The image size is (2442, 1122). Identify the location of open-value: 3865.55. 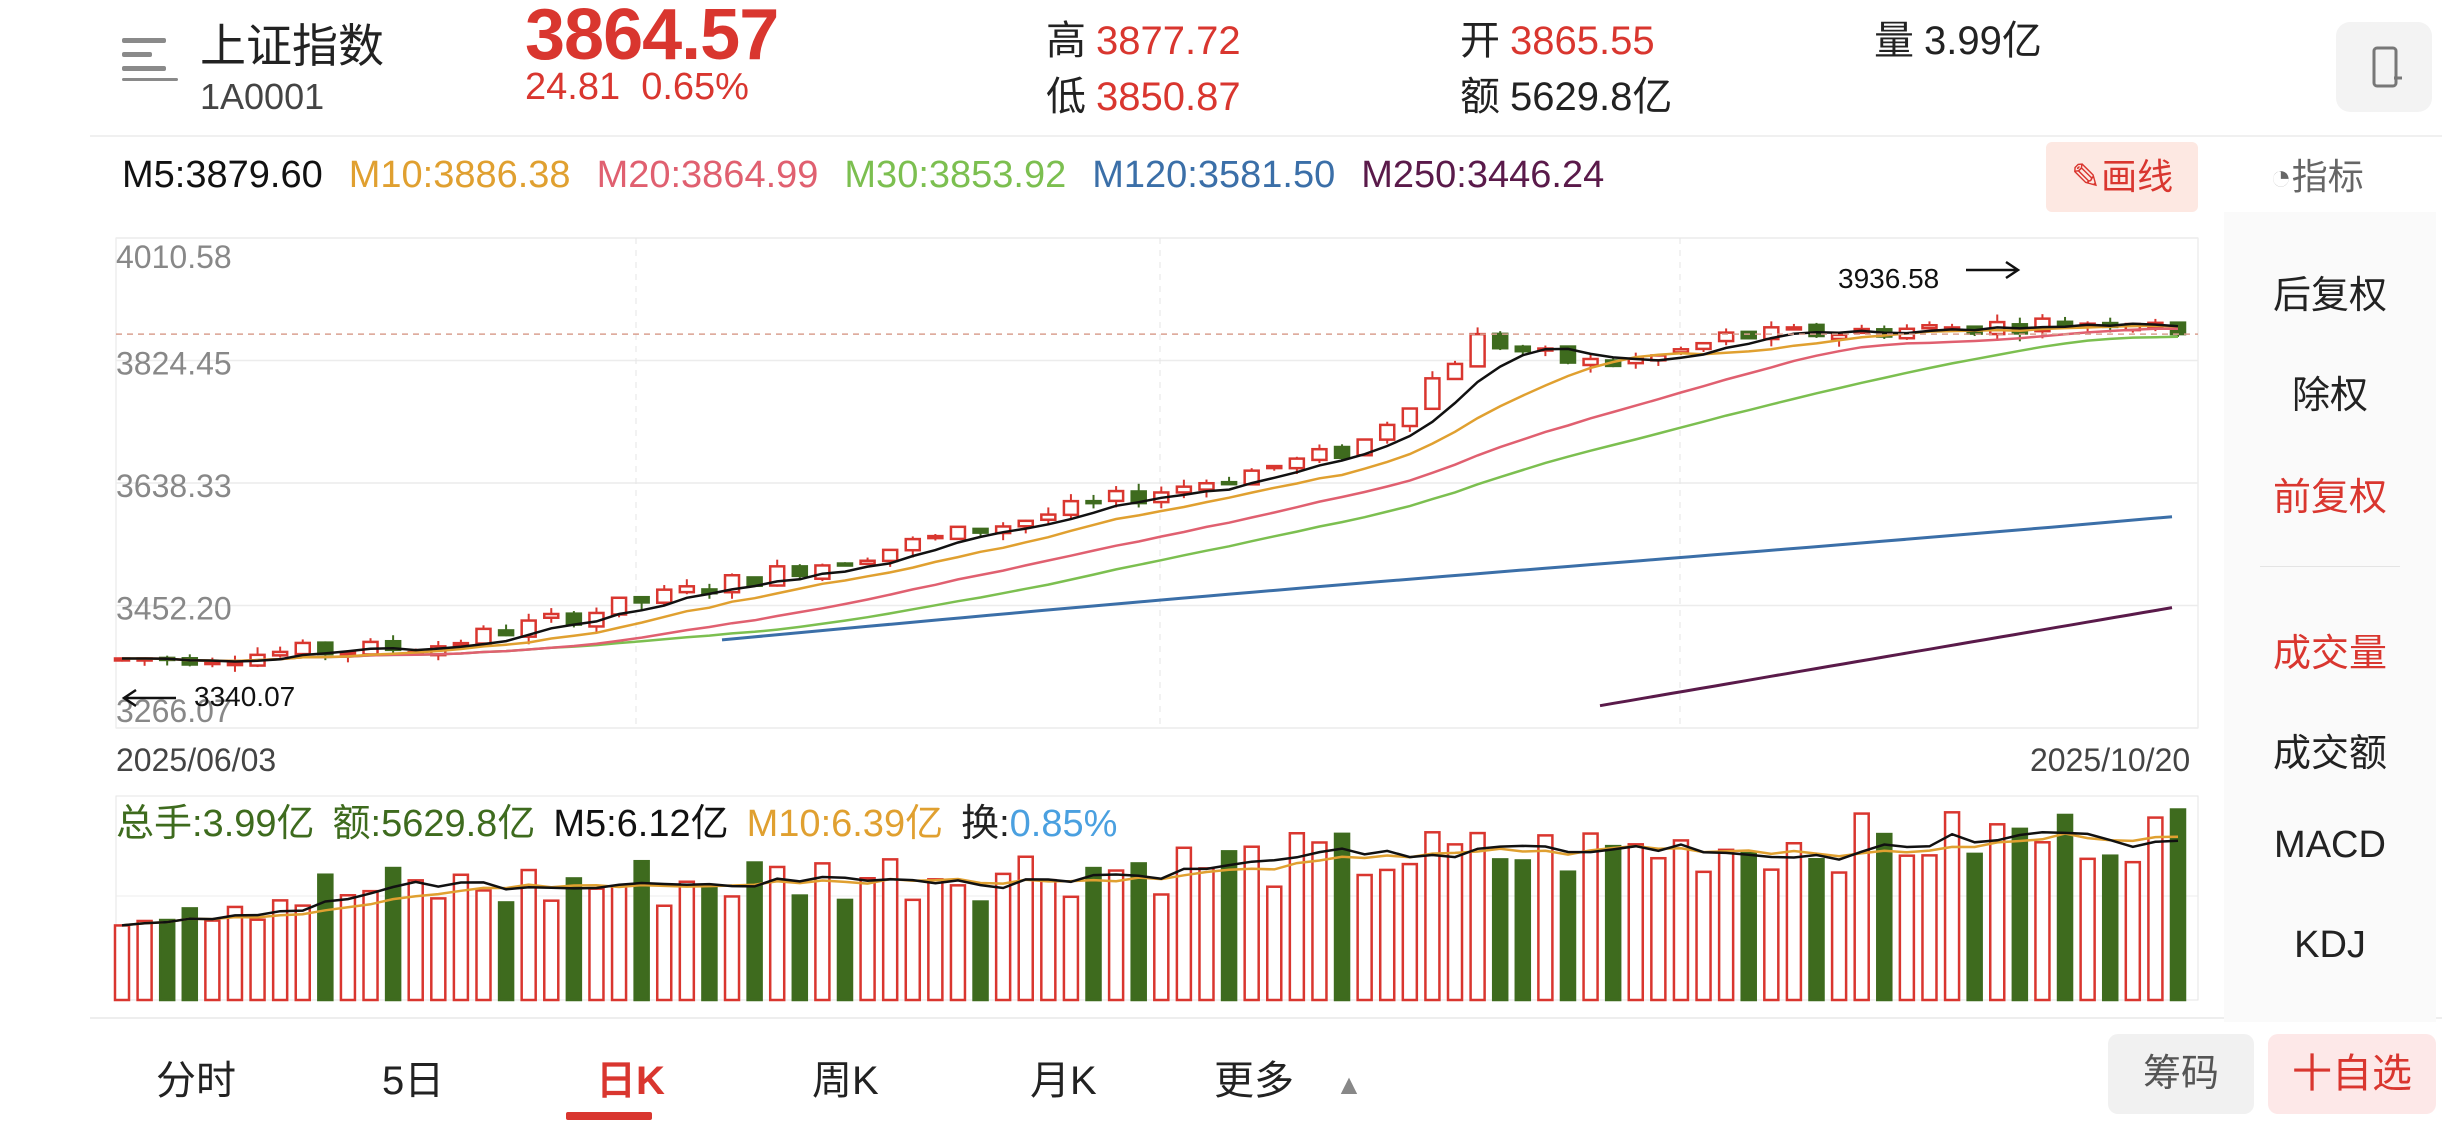
(1582, 41).